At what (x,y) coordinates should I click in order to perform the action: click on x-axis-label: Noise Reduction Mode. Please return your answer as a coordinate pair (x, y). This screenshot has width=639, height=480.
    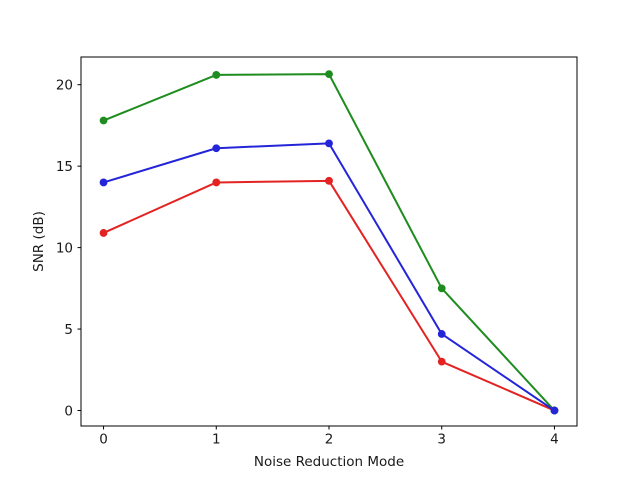
    Looking at the image, I should click on (329, 462).